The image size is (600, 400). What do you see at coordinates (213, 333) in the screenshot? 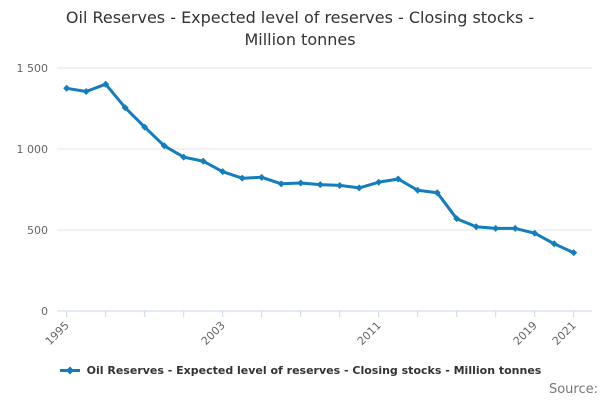
I see `x-axis-label: 2003` at bounding box center [213, 333].